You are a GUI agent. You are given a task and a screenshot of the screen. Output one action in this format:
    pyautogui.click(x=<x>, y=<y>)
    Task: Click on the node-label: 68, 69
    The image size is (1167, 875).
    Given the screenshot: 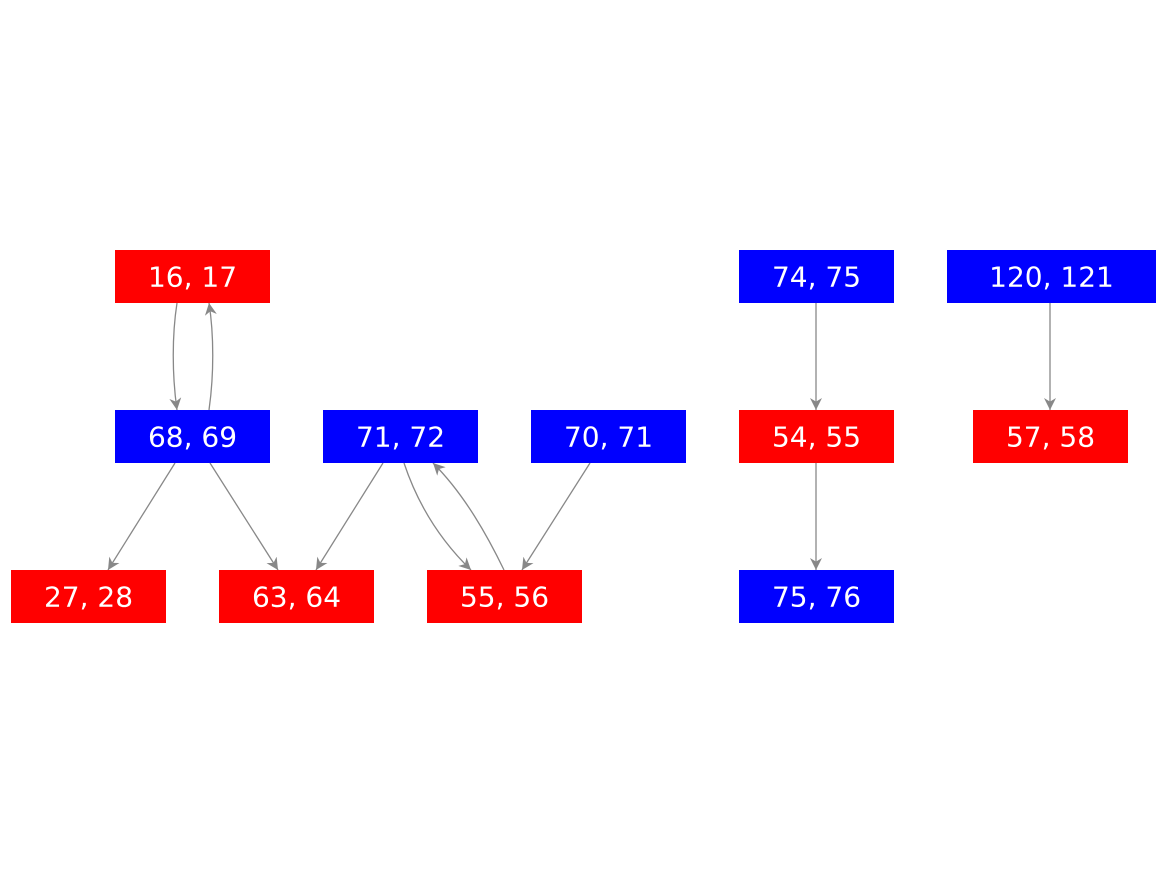 What is the action you would take?
    pyautogui.click(x=192, y=437)
    